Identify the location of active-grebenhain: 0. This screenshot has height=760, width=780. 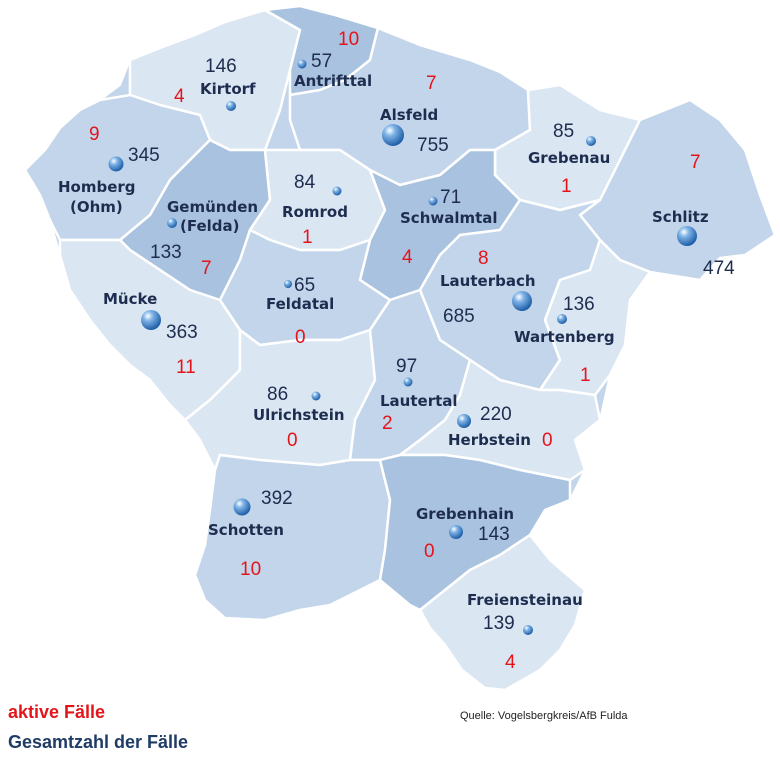
(429, 551).